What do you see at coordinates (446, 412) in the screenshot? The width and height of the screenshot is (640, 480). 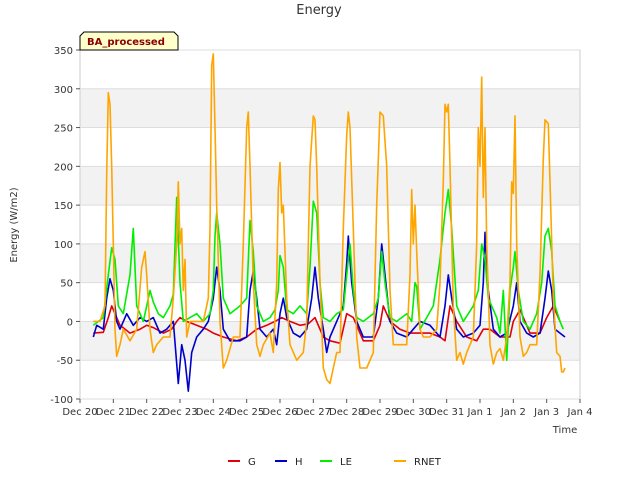 I see `x-tick-label: Dec 31` at bounding box center [446, 412].